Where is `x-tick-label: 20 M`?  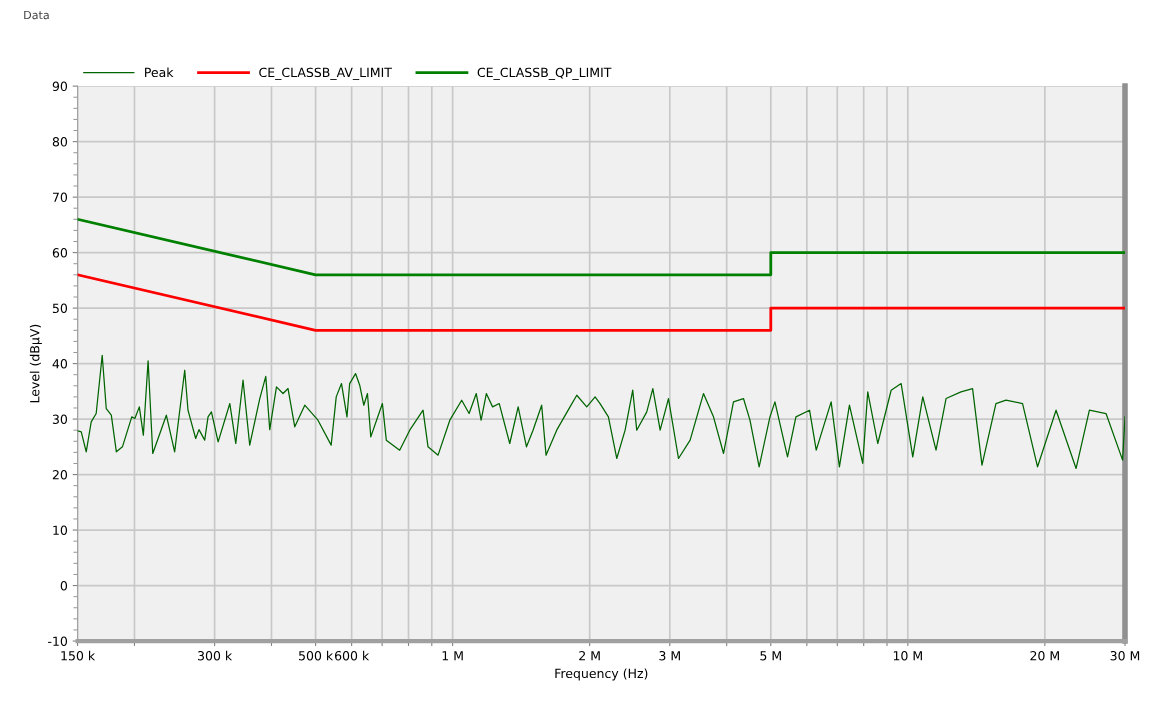 x-tick-label: 20 M is located at coordinates (1044, 655).